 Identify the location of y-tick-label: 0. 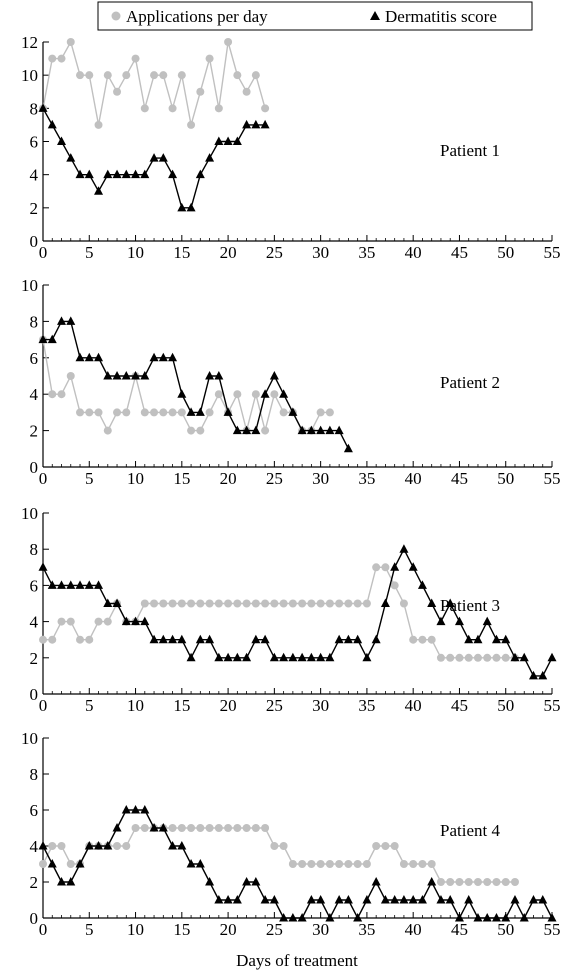
(34, 467).